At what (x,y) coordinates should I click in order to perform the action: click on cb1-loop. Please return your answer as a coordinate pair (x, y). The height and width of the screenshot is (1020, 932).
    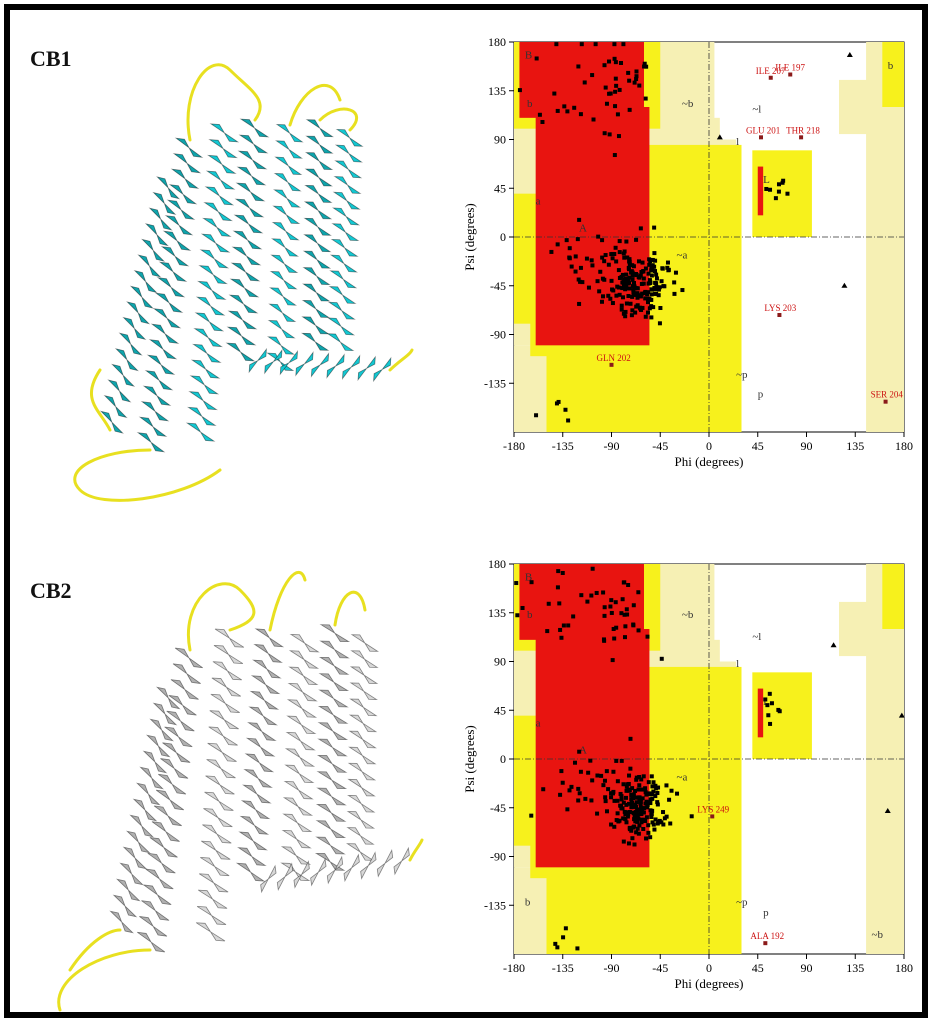
    Looking at the image, I should click on (338, 119).